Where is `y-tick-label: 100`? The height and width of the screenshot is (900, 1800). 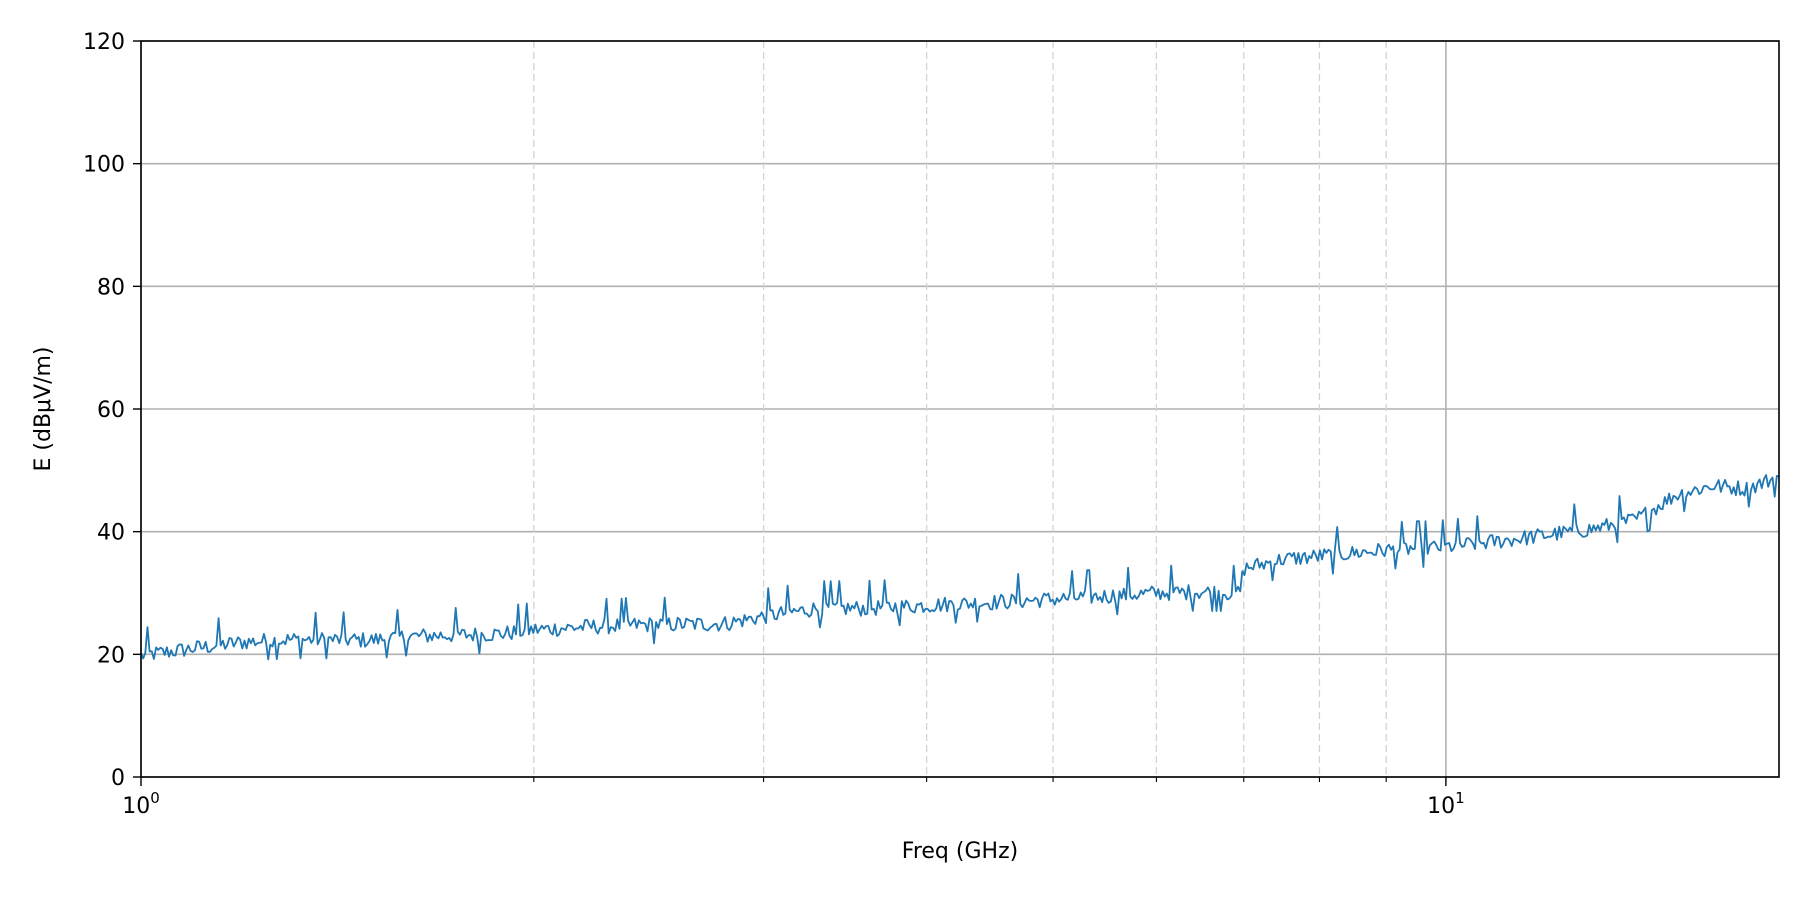
y-tick-label: 100 is located at coordinates (104, 165).